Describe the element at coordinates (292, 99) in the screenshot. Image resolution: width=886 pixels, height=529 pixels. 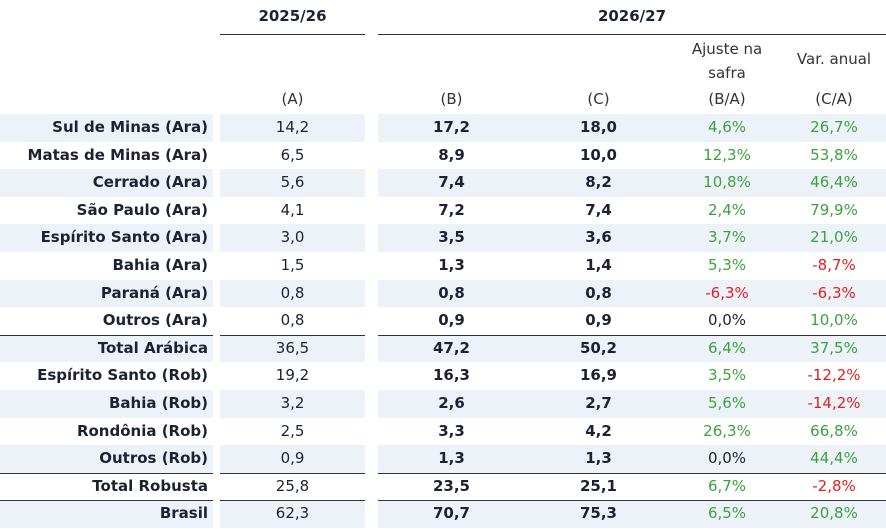
I see `column-label: (A)` at that location.